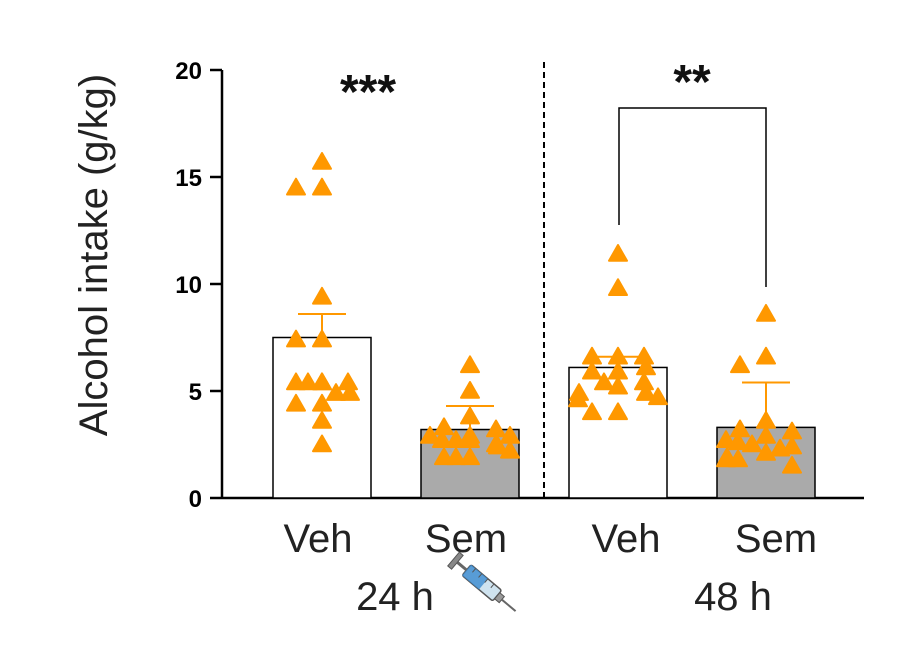  What do you see at coordinates (733, 597) in the screenshot?
I see `group-label-48h: 48 h` at bounding box center [733, 597].